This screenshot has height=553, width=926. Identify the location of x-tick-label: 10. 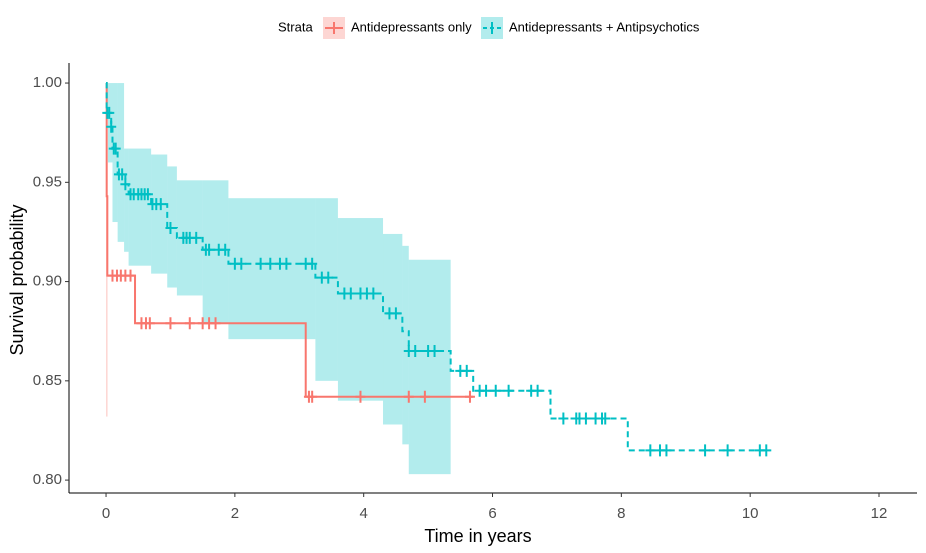
(750, 513).